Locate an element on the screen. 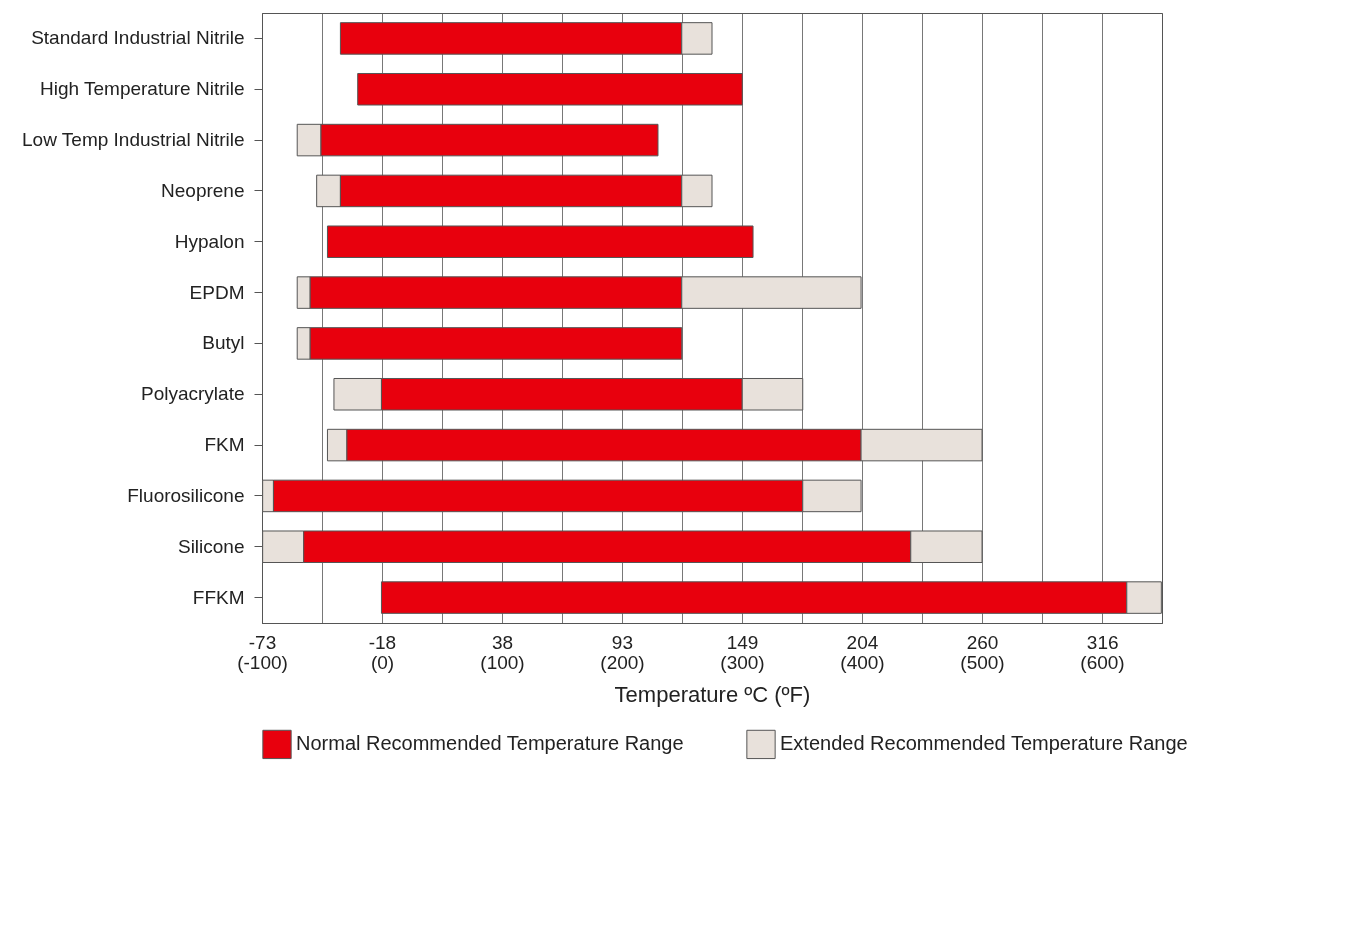  x-tick-label: 204 is located at coordinates (862, 642).